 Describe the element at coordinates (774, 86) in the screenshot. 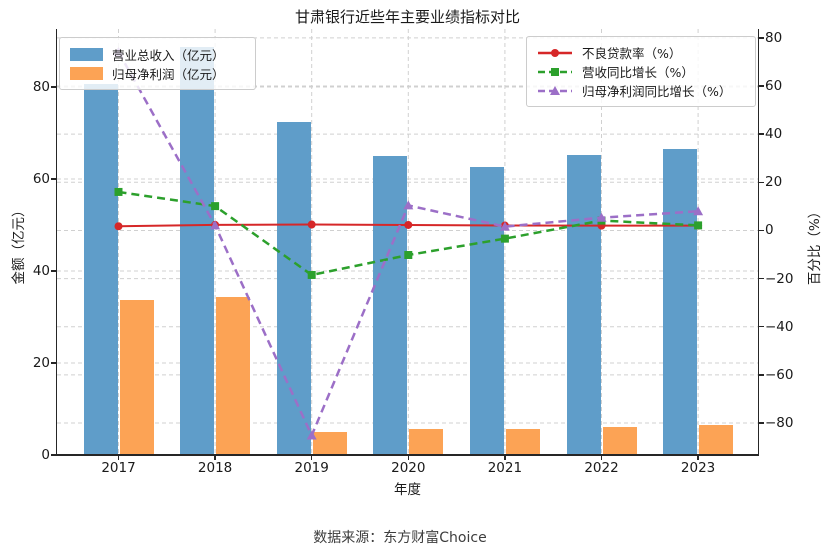

I see `y-right-tick-label: 60` at that location.